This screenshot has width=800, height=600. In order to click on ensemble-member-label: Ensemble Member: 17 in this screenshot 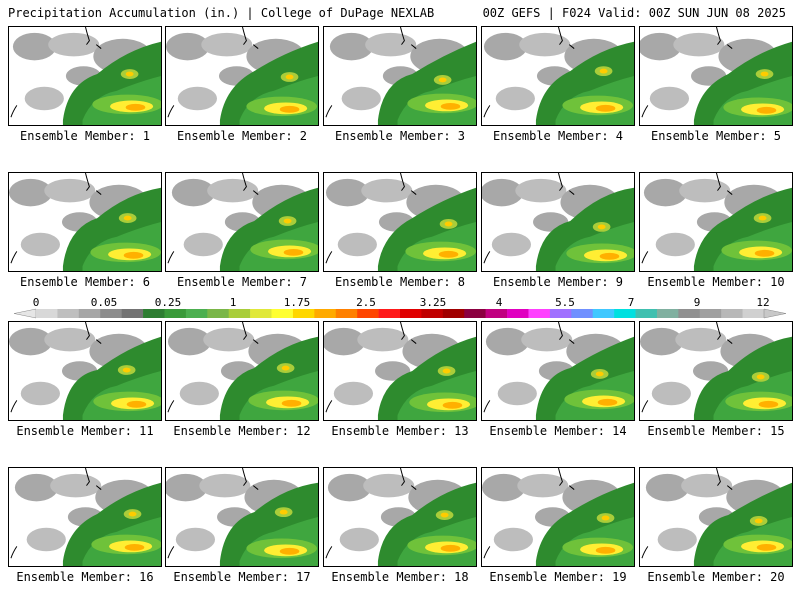, I will do `click(242, 577)`.